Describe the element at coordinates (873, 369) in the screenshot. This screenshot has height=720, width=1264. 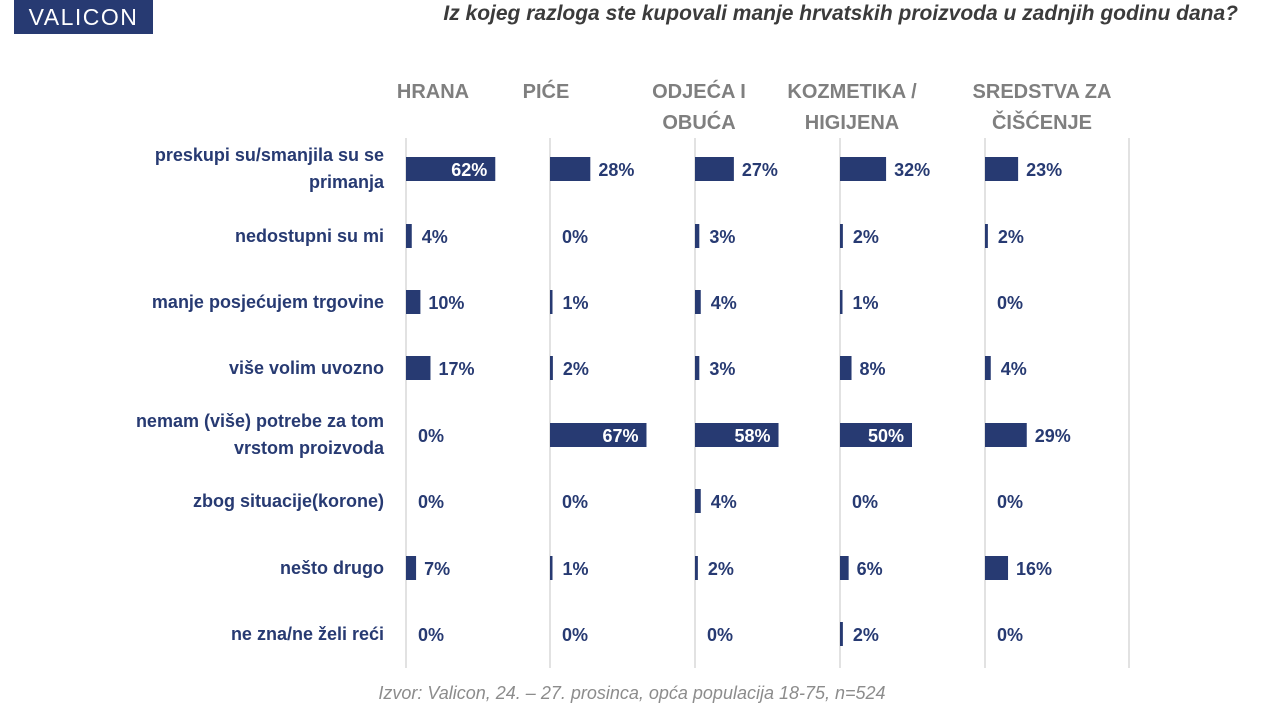
I see `data-label: 8%` at that location.